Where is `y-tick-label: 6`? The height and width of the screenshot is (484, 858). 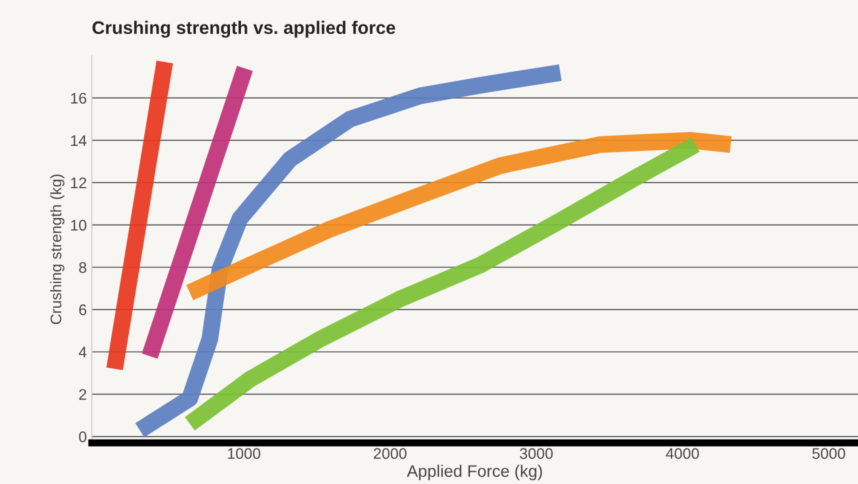 y-tick-label: 6 is located at coordinates (82, 310).